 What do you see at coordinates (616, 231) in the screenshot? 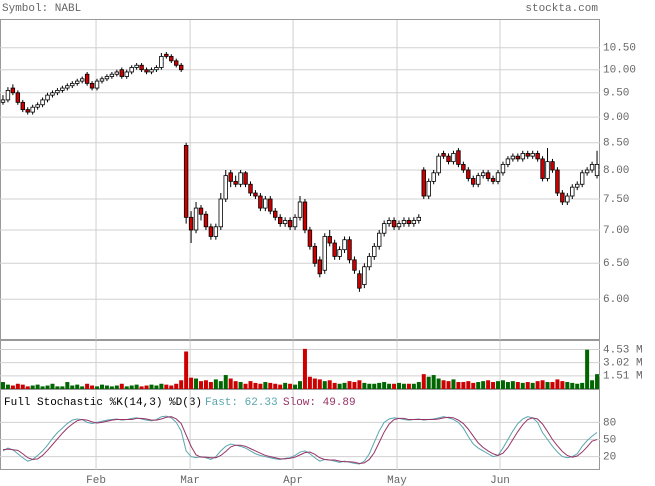
I see `y-tick-label: 7.00` at bounding box center [616, 231].